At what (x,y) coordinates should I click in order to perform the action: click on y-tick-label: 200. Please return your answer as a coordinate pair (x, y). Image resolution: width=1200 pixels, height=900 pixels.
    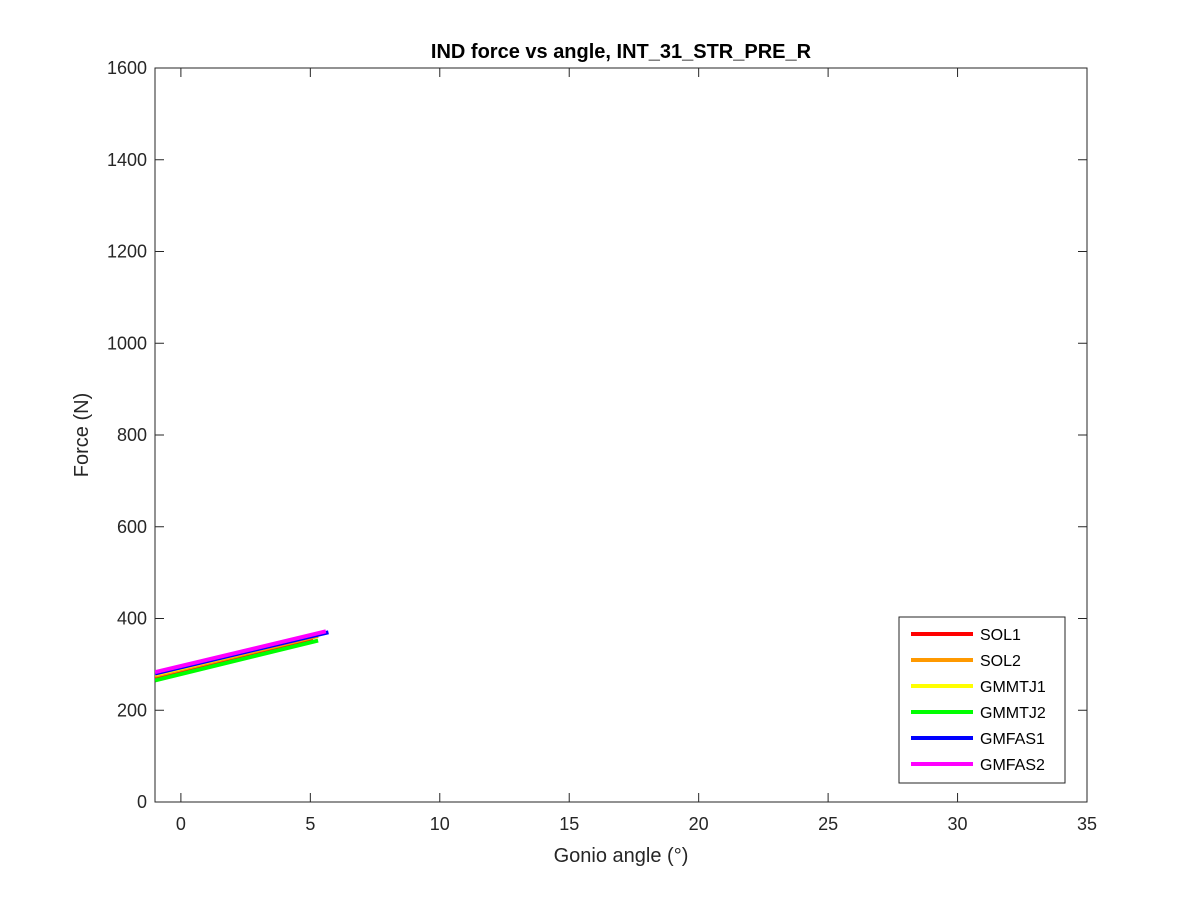
    Looking at the image, I should click on (132, 710).